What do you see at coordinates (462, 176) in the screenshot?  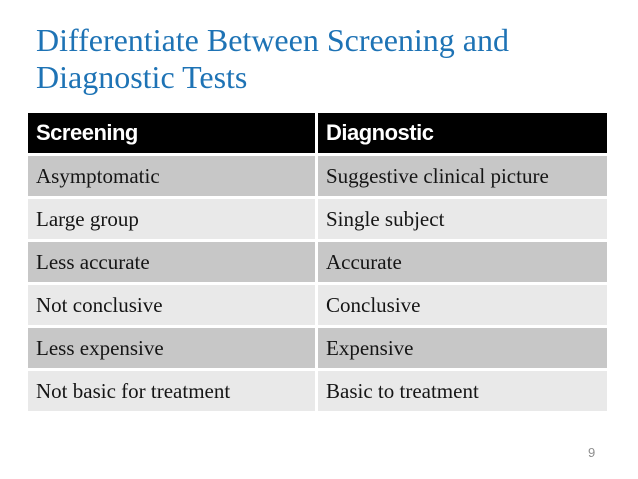 I see `table-cell-diagnostic: Suggestive clinical picture` at bounding box center [462, 176].